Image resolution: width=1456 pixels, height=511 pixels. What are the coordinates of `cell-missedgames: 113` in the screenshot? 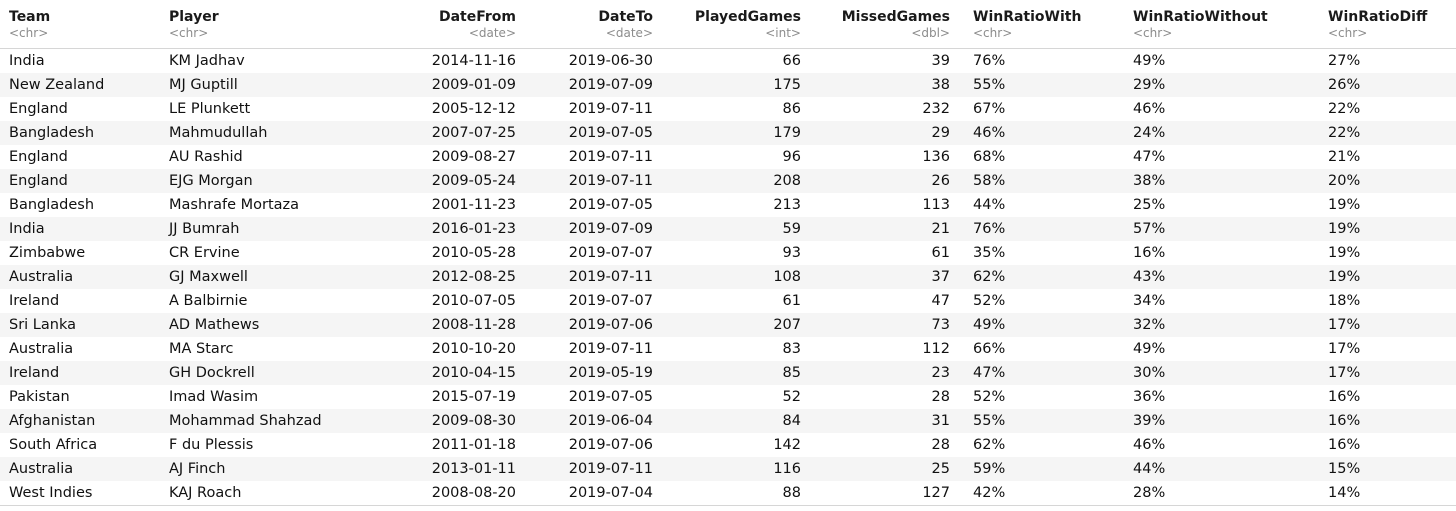 It's located at (936, 205).